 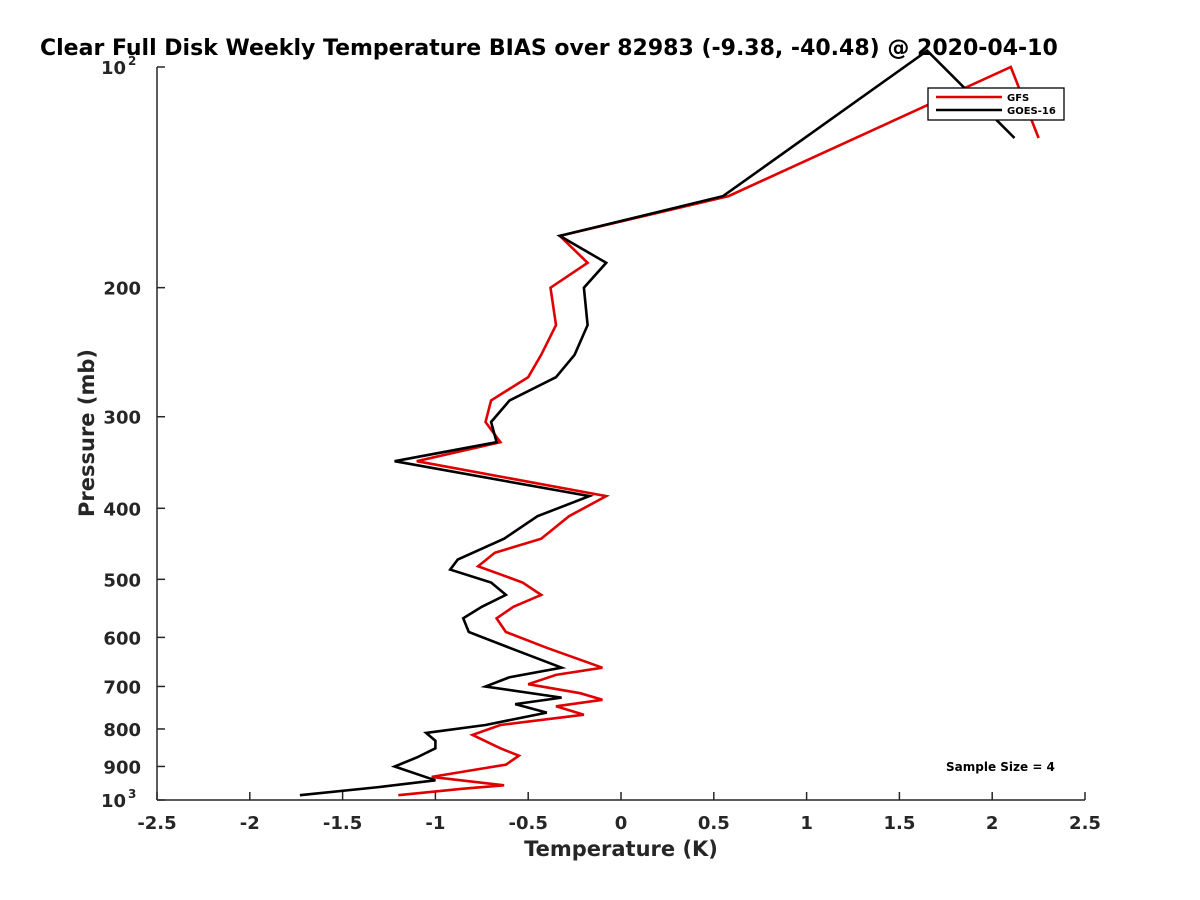 What do you see at coordinates (1031, 111) in the screenshot?
I see `legend-label-goes16: GOES-16` at bounding box center [1031, 111].